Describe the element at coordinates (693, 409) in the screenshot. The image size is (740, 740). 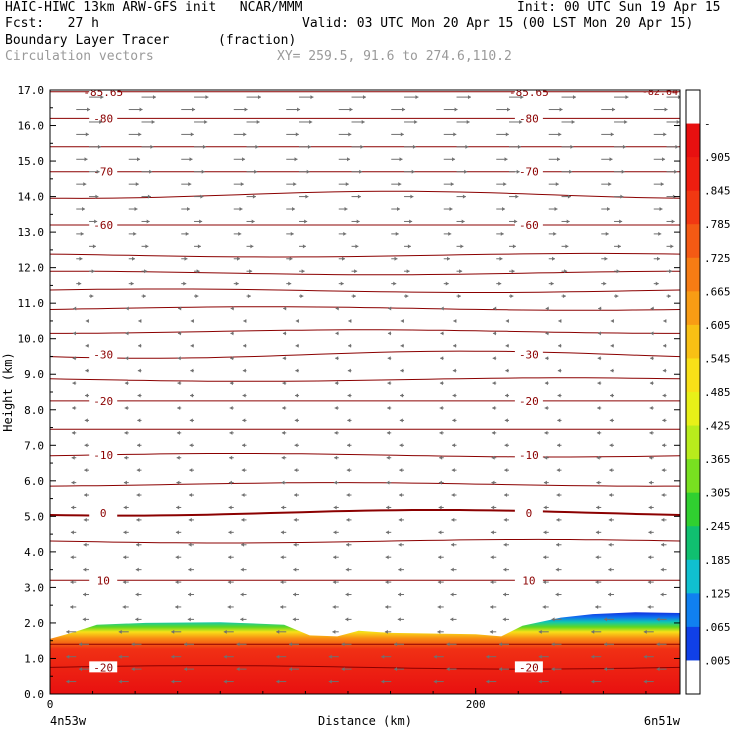
I see `colorbar-swatch` at that location.